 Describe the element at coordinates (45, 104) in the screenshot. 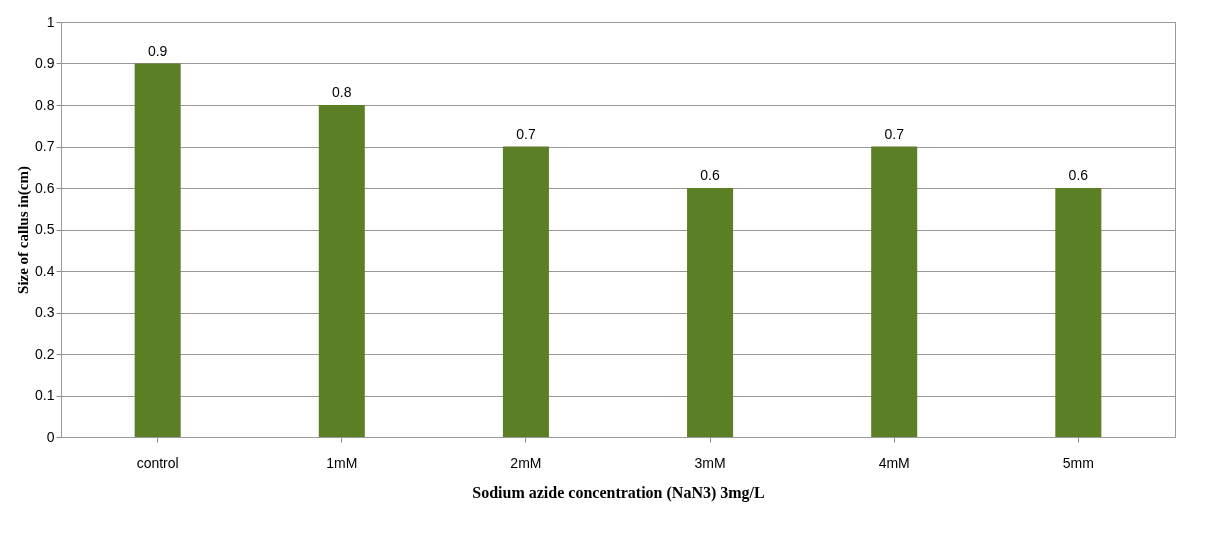

I see `y-tick-label: 0.8` at that location.